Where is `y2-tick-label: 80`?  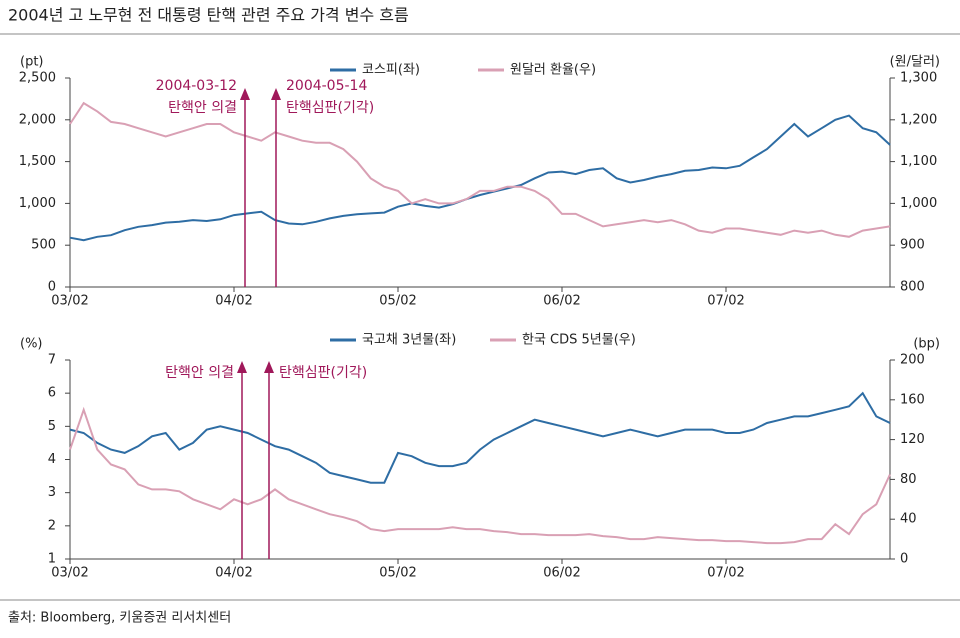
y2-tick-label: 80 is located at coordinates (908, 479).